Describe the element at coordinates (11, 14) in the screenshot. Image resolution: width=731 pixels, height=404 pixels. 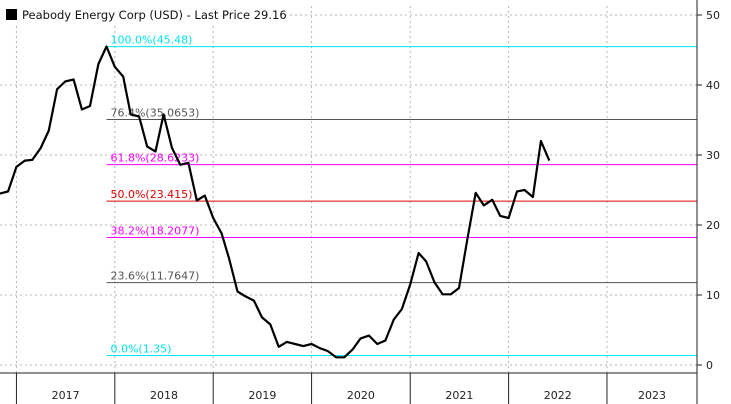
I see `legend-swatch` at that location.